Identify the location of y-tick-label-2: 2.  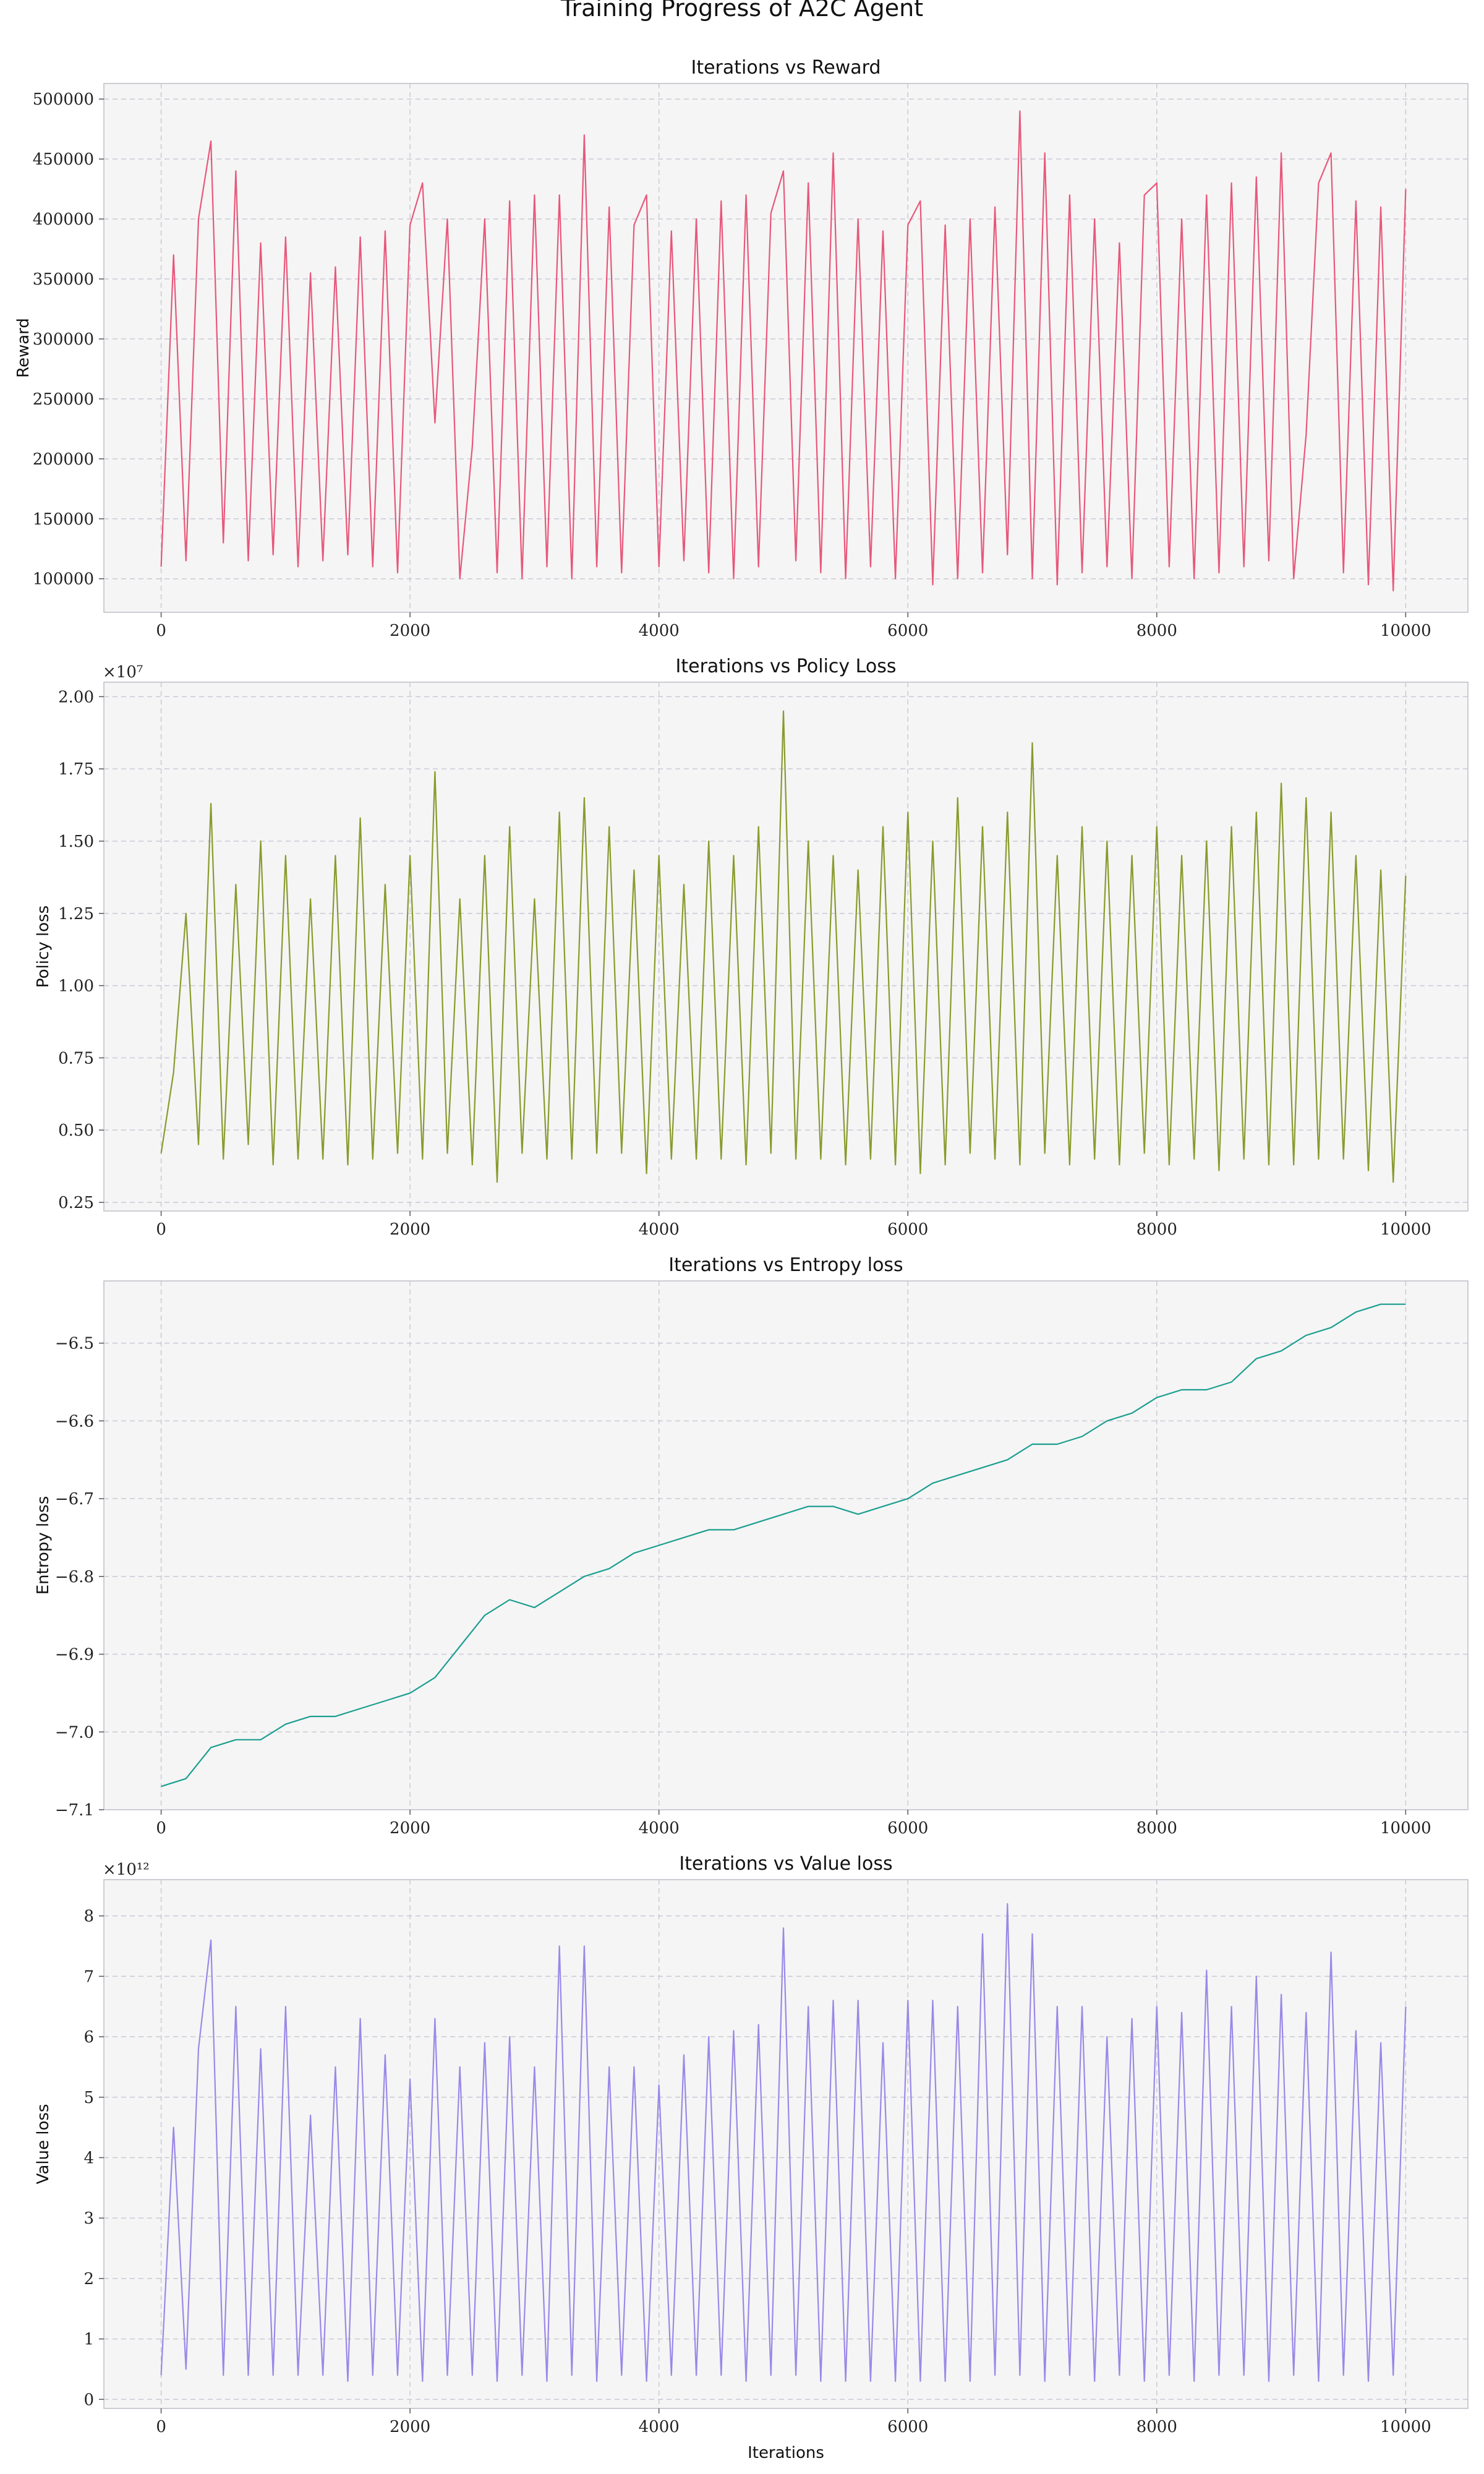
(88, 2279).